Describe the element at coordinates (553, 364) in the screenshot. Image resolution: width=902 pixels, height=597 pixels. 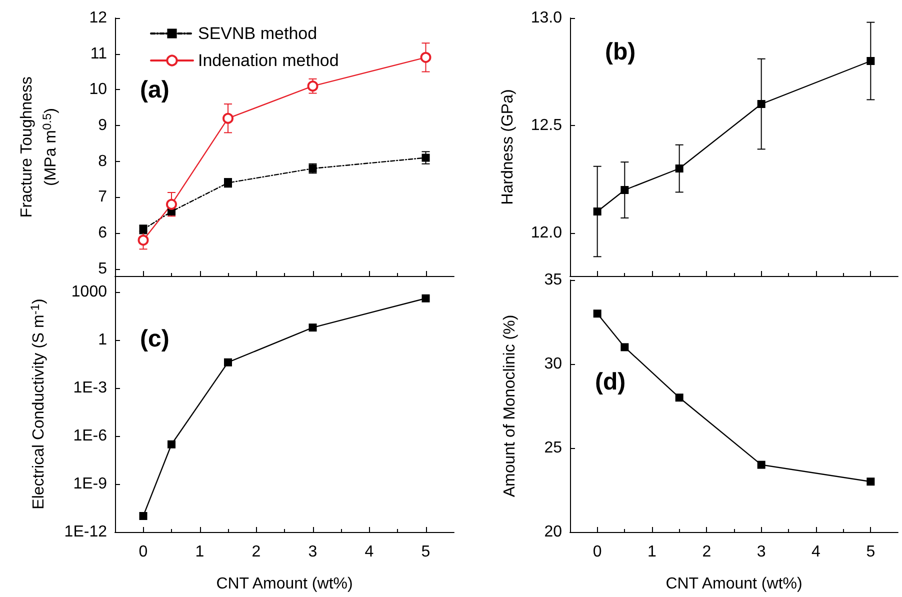
I see `y-tick-label: 30` at that location.